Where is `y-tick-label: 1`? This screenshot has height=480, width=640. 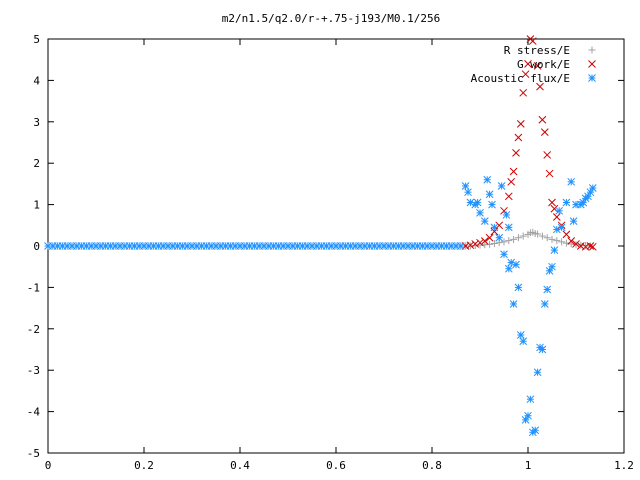 y-tick-label: 1 is located at coordinates (36, 205).